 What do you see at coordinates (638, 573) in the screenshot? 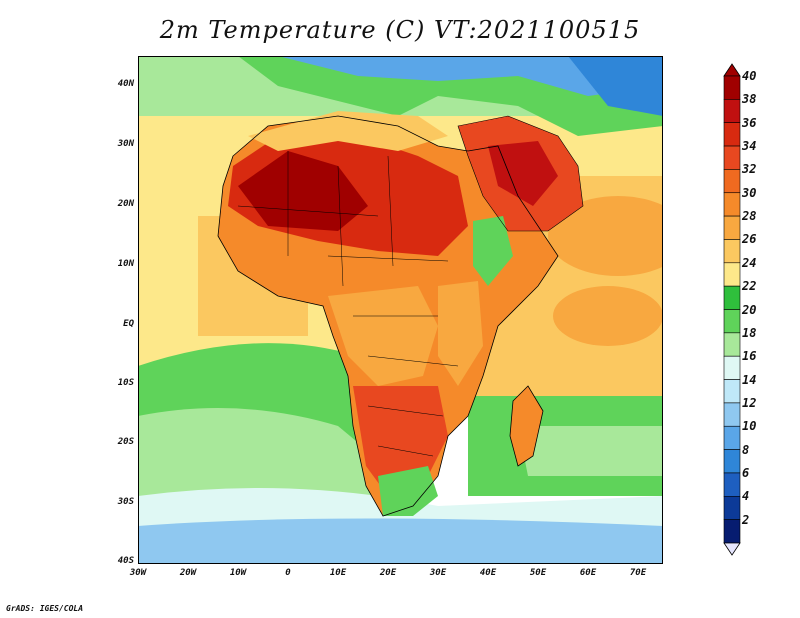
I see `lon-label-70e: 70E` at bounding box center [638, 573].